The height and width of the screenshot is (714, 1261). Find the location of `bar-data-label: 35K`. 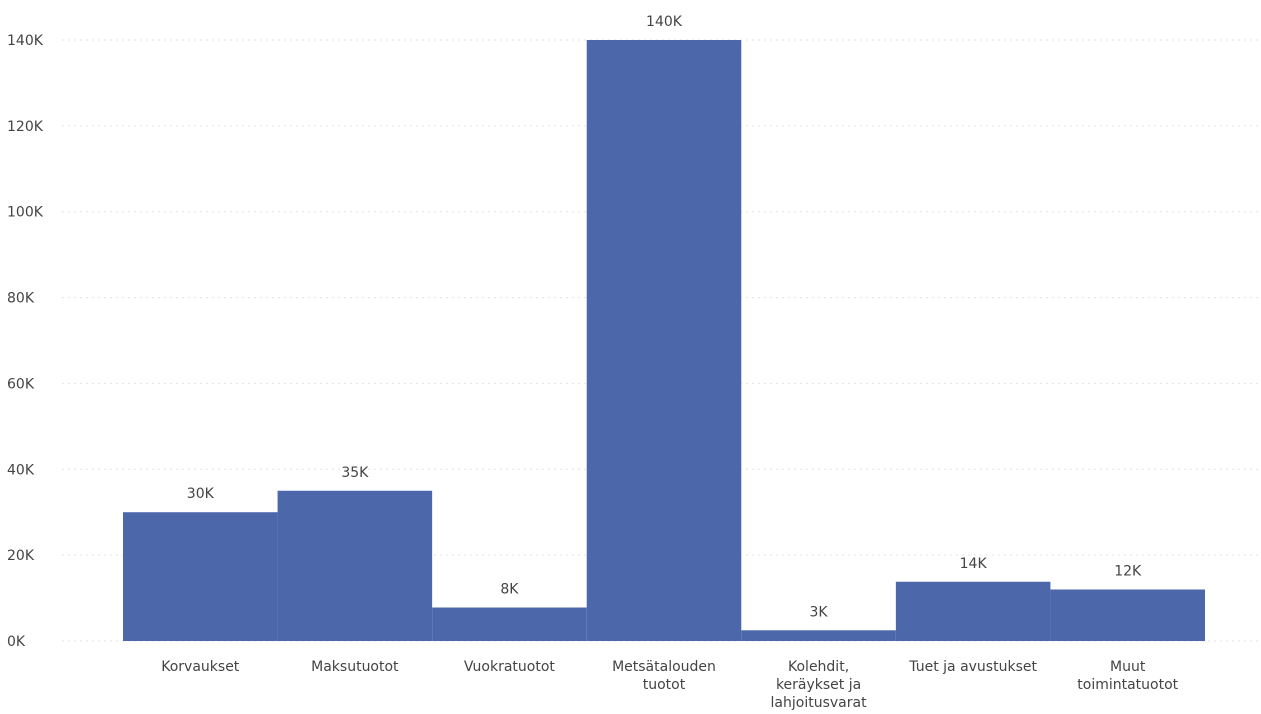

bar-data-label: 35K is located at coordinates (355, 473).